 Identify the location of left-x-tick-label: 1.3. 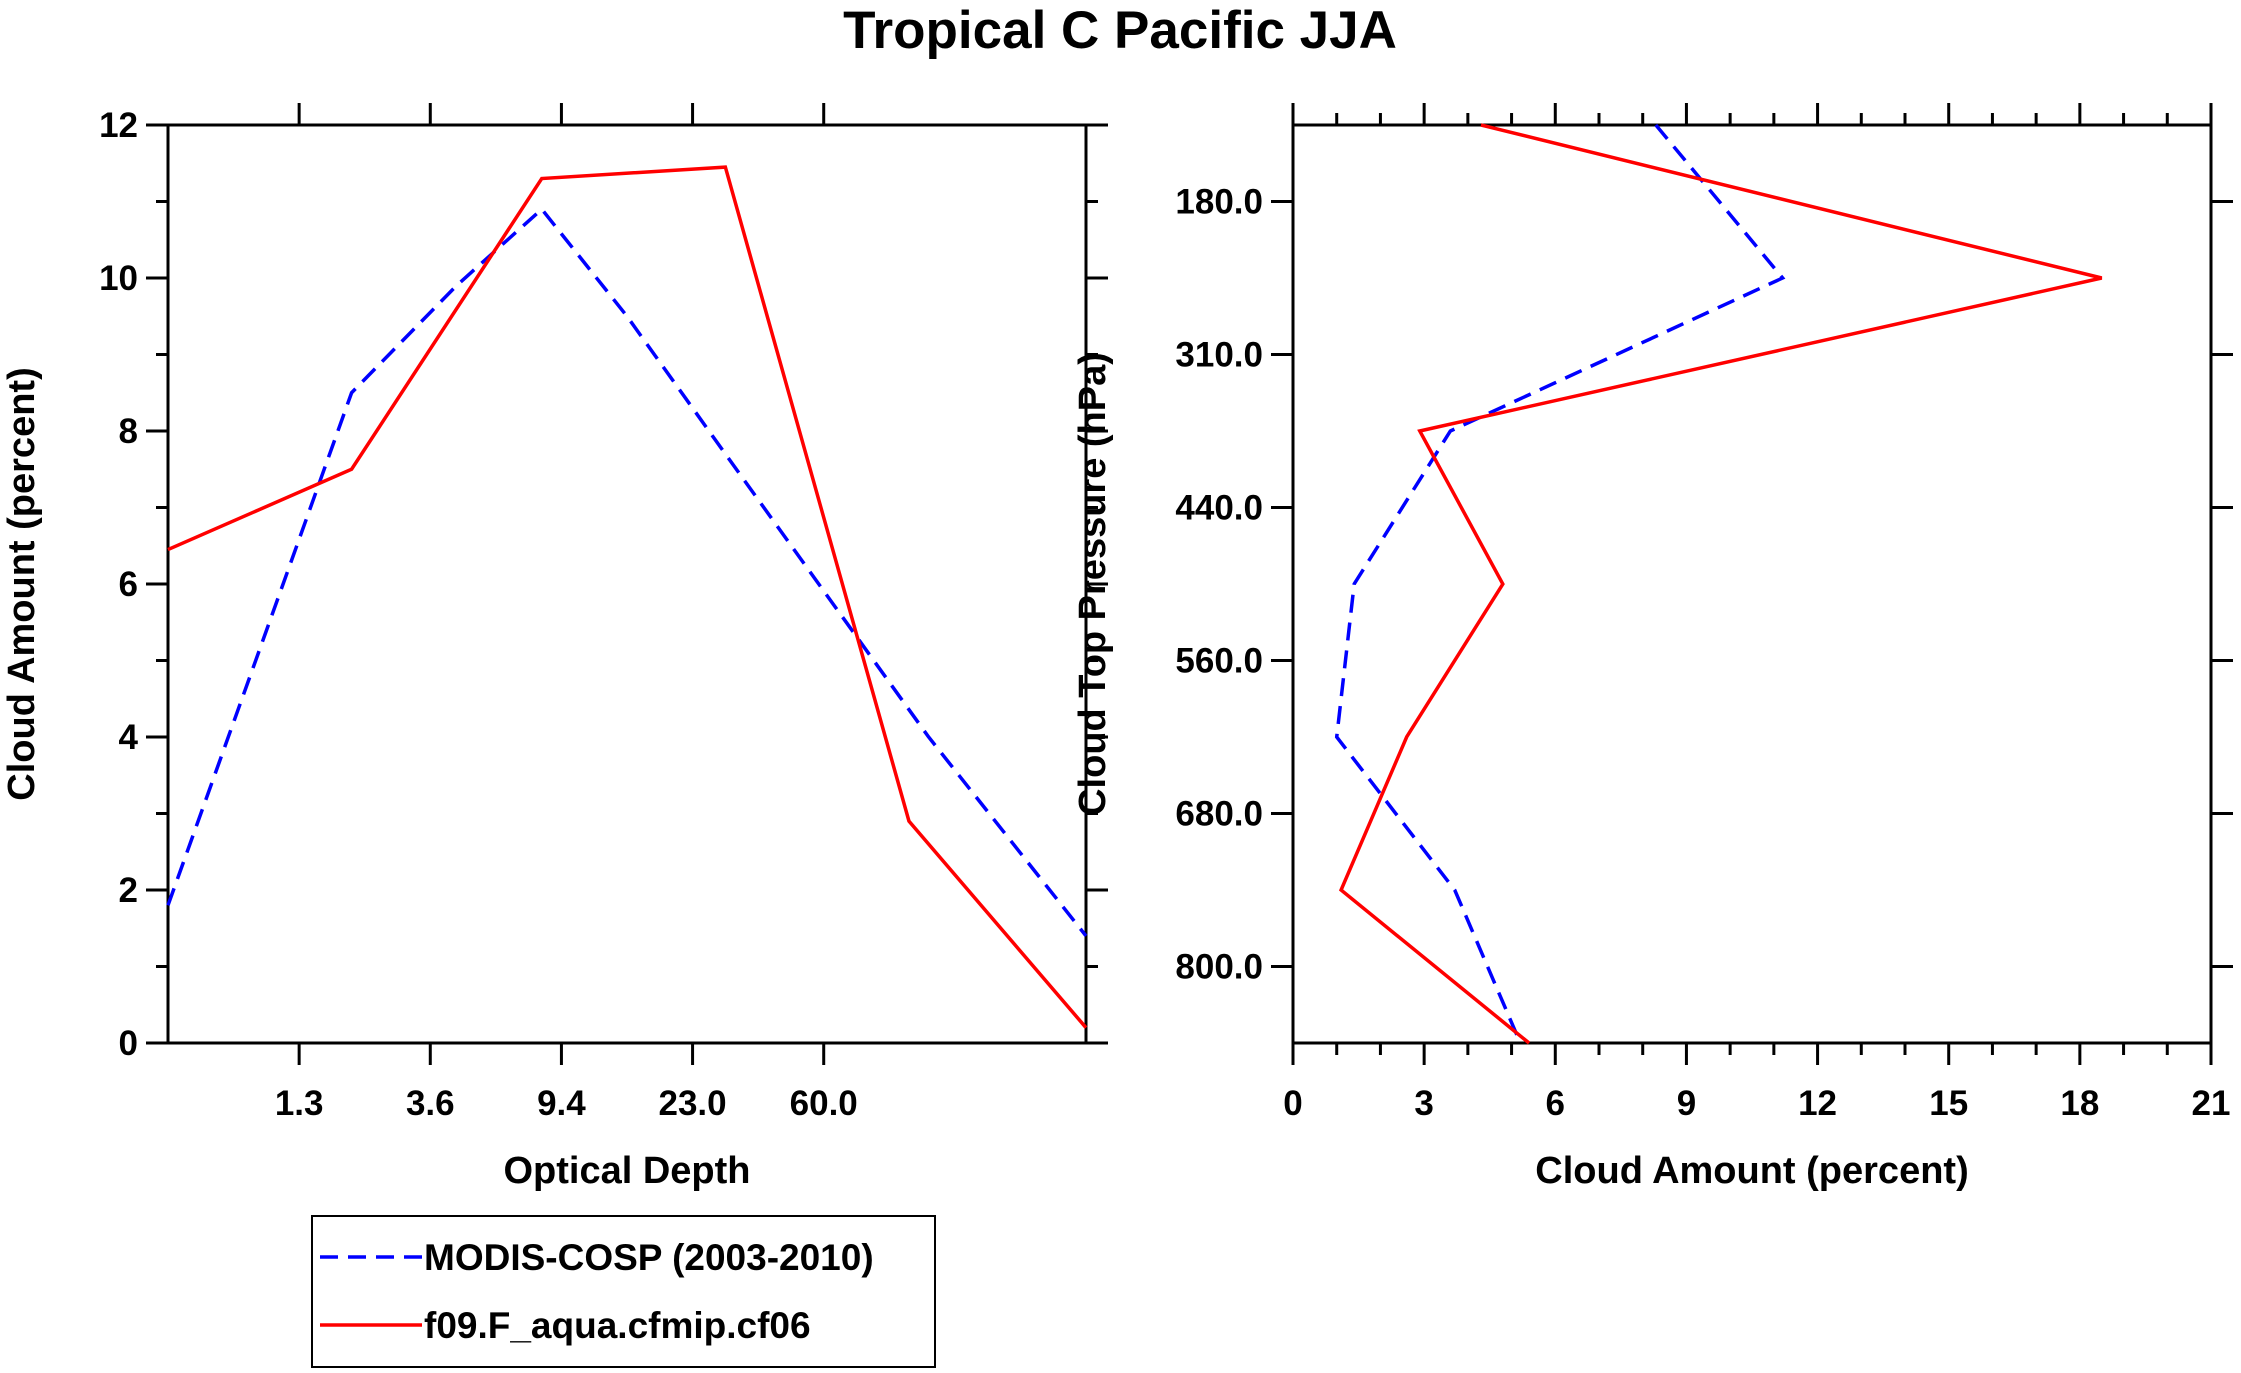
(299, 1103).